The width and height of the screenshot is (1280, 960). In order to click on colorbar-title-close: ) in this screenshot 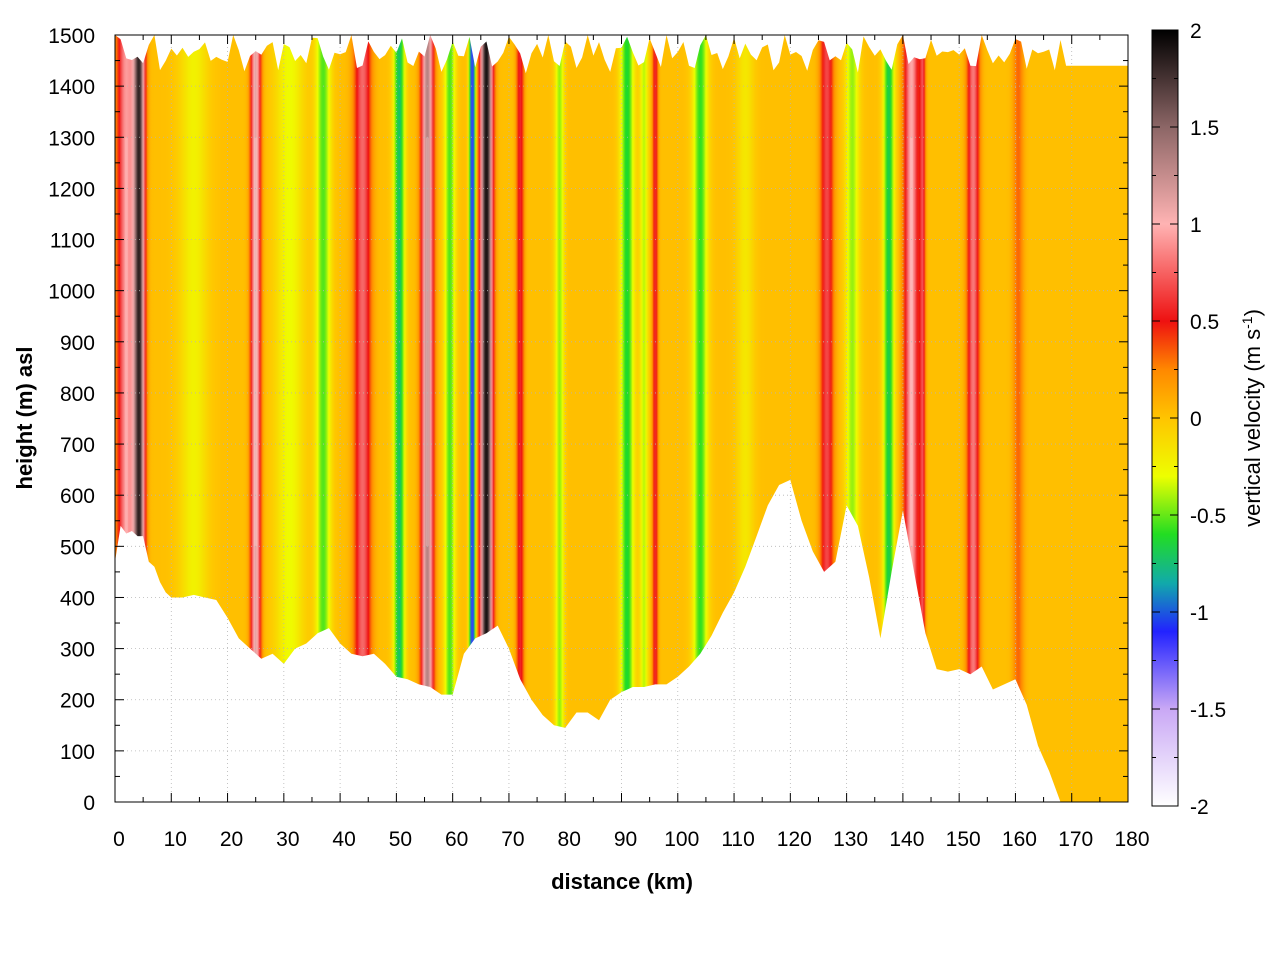, I will do `click(1252, 312)`.